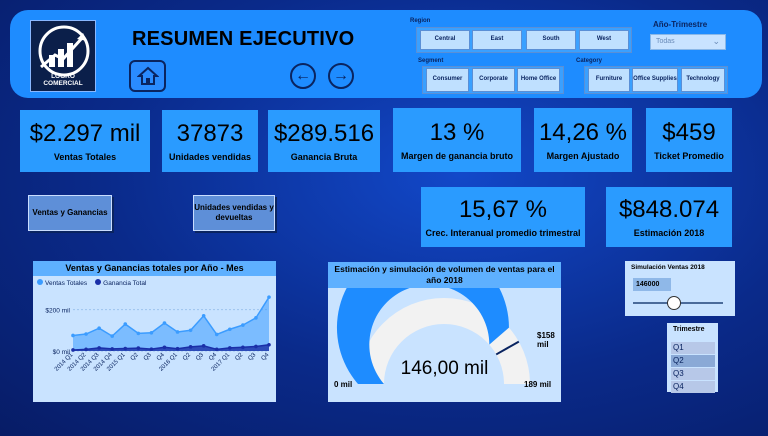  I want to click on kpi-value: 15,67 %, so click(503, 209).